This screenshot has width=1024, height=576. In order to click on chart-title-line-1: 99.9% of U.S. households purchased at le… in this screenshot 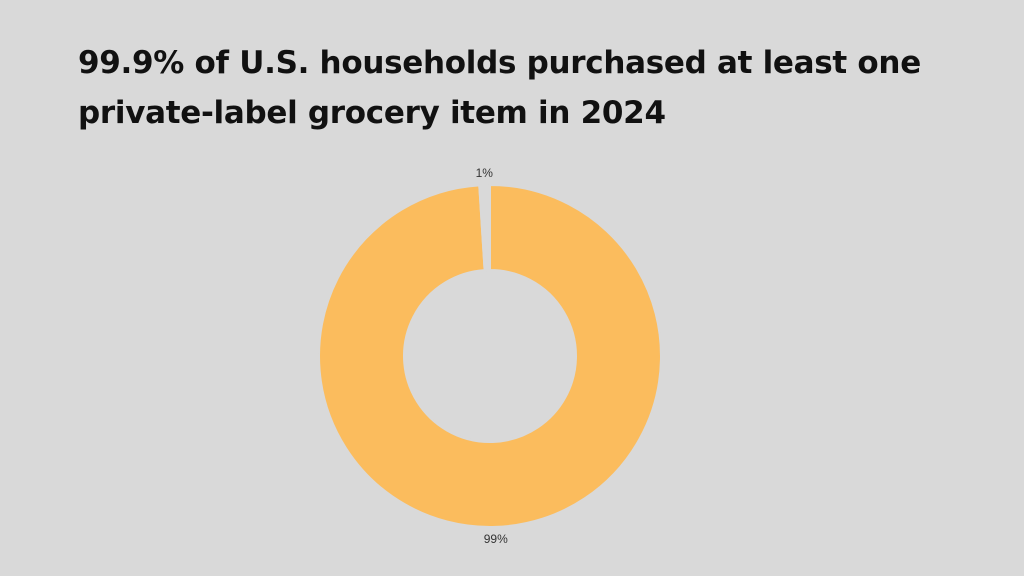, I will do `click(499, 63)`.